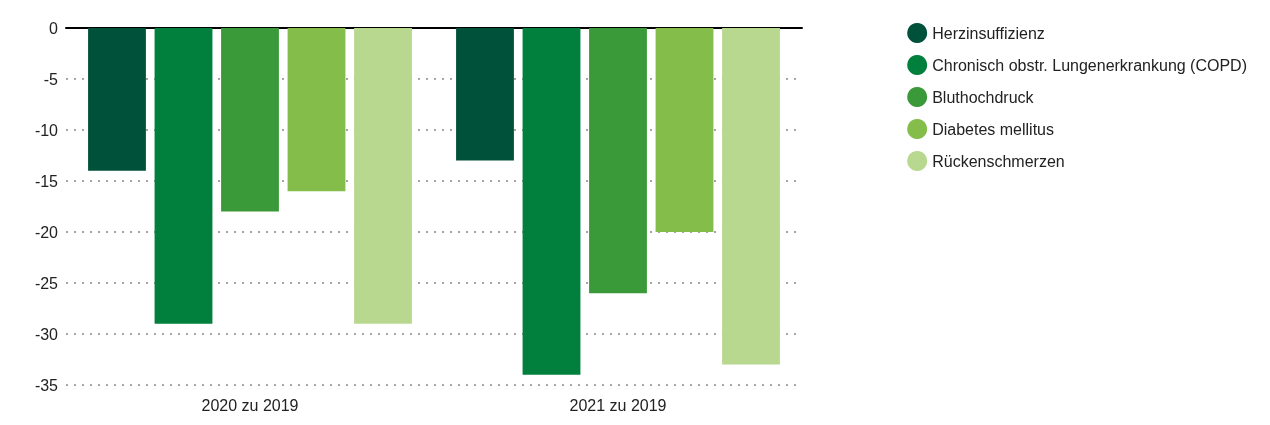 The image size is (1270, 425). Describe the element at coordinates (983, 97) in the screenshot. I see `legend-label: Bluthochdruck` at that location.